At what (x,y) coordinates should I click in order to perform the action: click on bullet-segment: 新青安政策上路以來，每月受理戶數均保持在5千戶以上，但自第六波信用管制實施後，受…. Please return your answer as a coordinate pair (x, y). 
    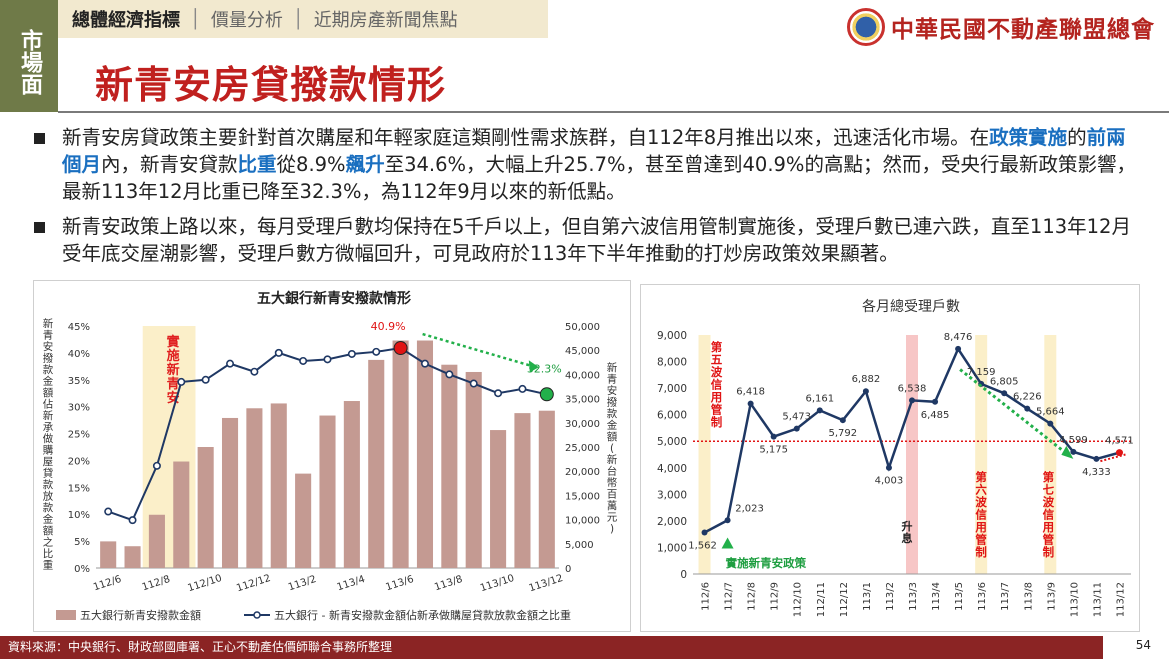
    Looking at the image, I should click on (596, 240).